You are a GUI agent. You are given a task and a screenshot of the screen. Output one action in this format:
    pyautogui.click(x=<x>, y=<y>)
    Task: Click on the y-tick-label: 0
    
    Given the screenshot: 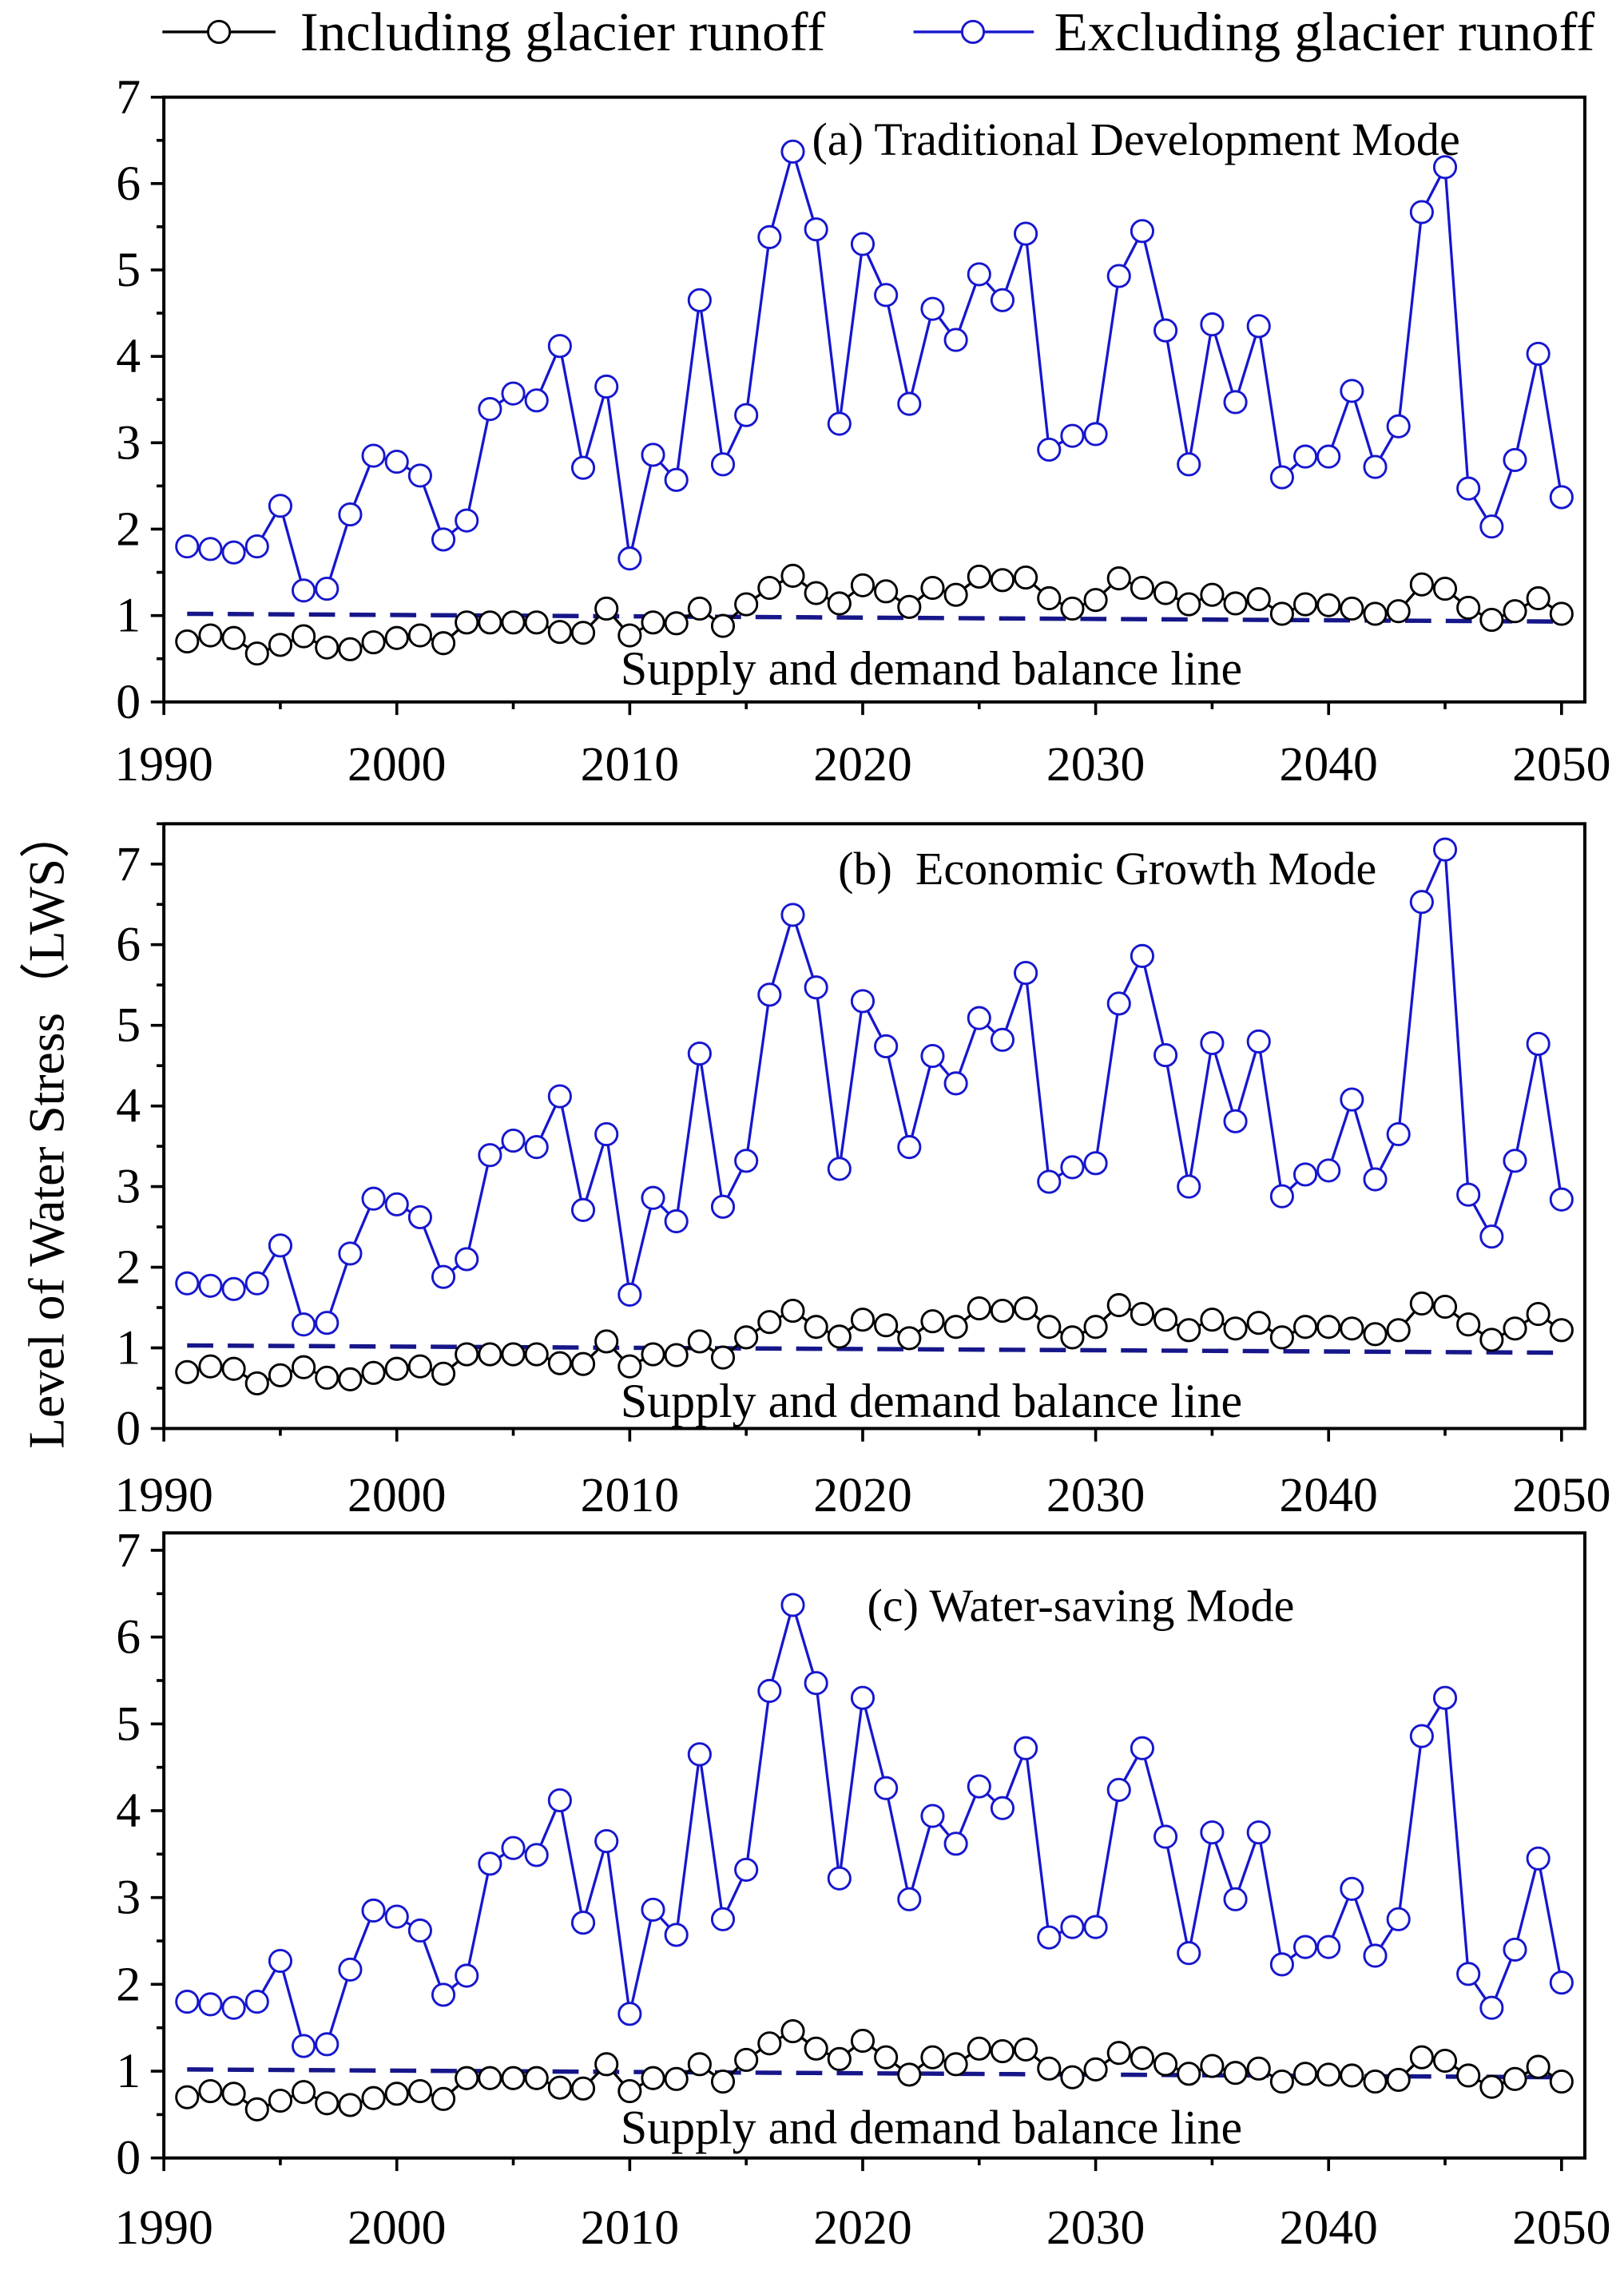 What is the action you would take?
    pyautogui.click(x=128, y=702)
    